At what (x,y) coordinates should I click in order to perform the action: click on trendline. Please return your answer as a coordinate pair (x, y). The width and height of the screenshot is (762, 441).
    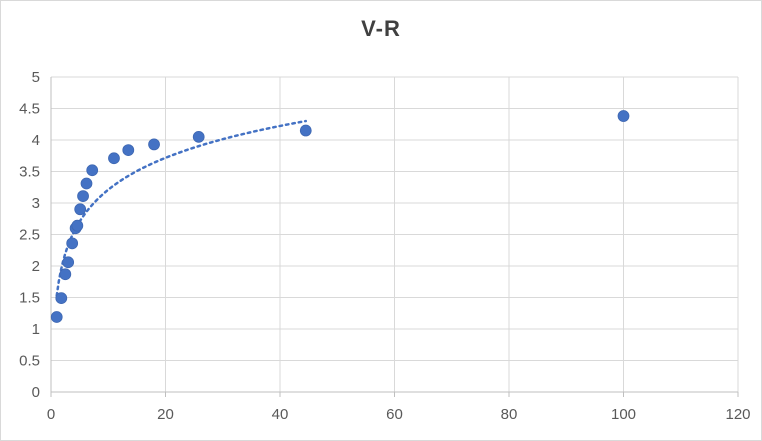
    Looking at the image, I should click on (181, 208).